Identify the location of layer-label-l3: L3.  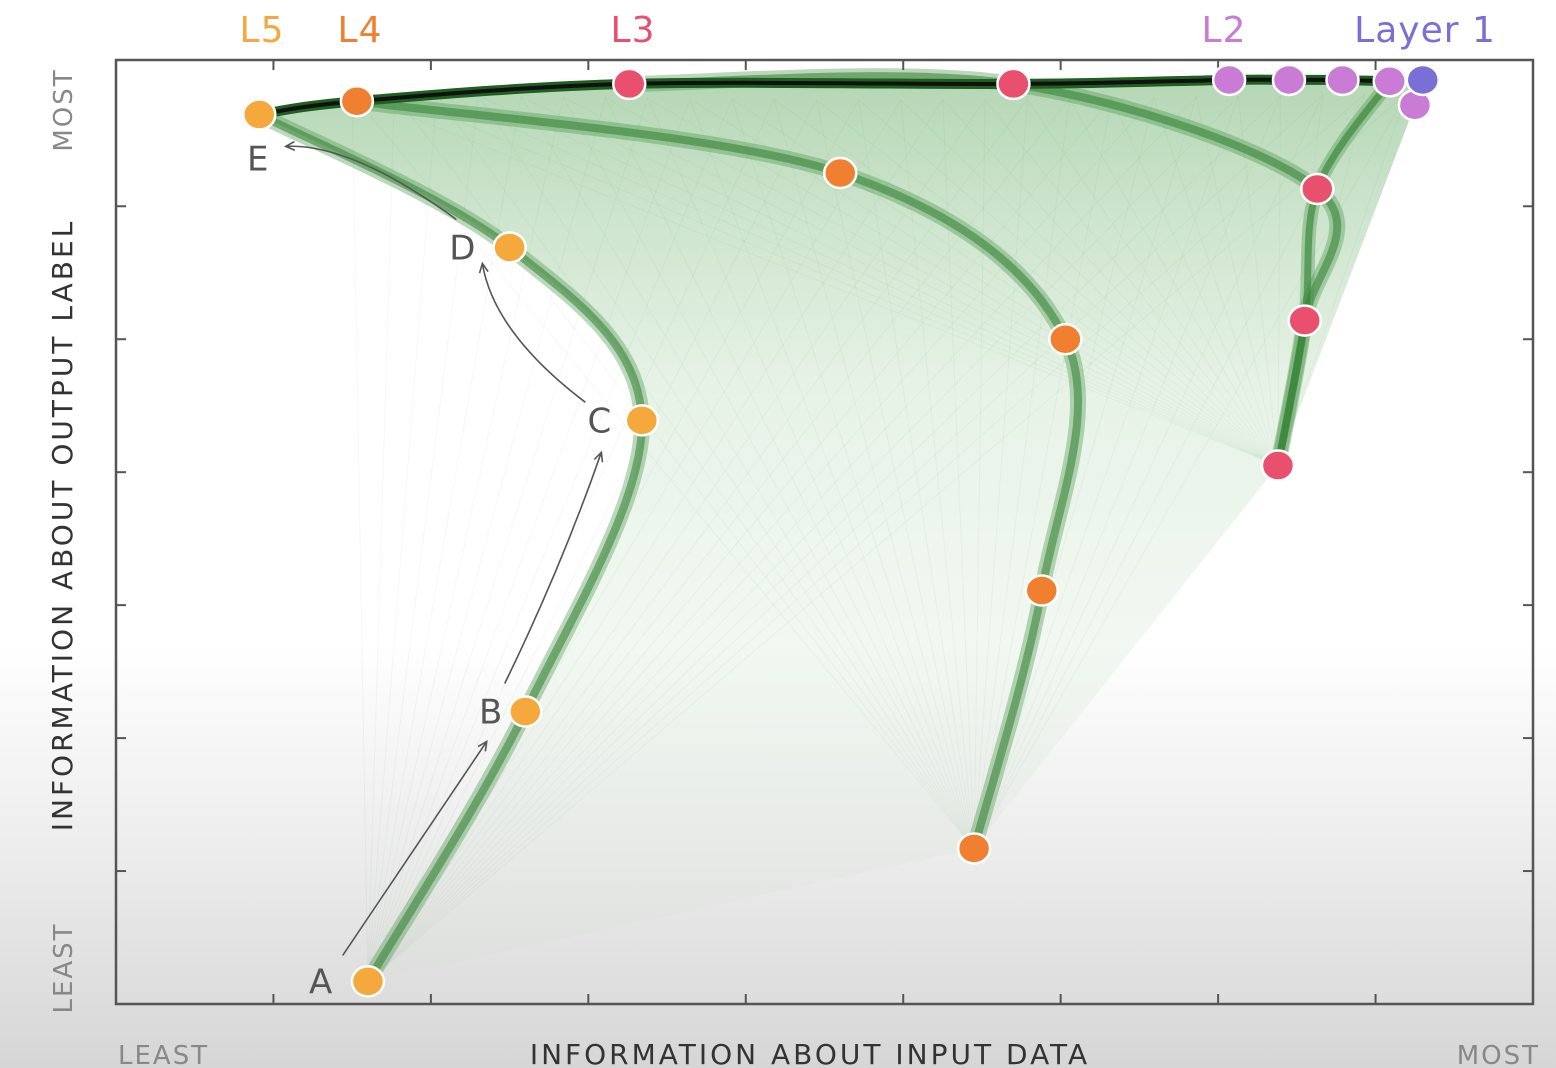
(633, 30).